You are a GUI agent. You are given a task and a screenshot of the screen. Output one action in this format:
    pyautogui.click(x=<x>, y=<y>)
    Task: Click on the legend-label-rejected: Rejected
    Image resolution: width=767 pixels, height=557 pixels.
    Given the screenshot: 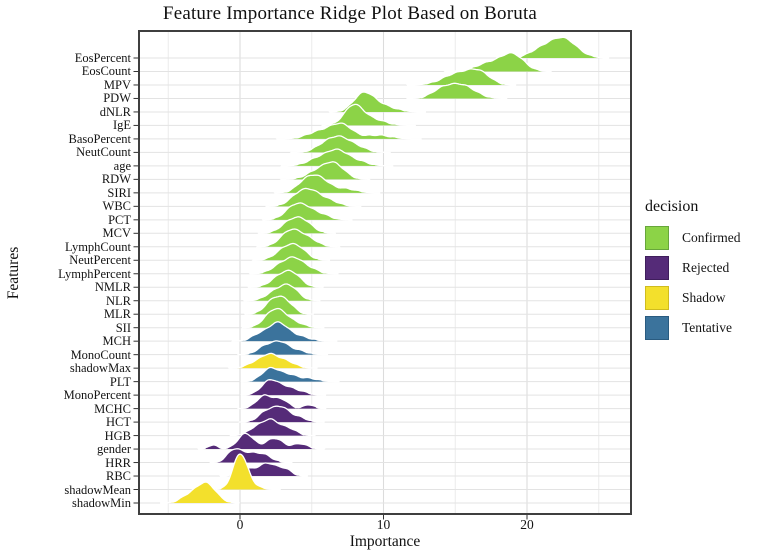 What is the action you would take?
    pyautogui.click(x=706, y=267)
    